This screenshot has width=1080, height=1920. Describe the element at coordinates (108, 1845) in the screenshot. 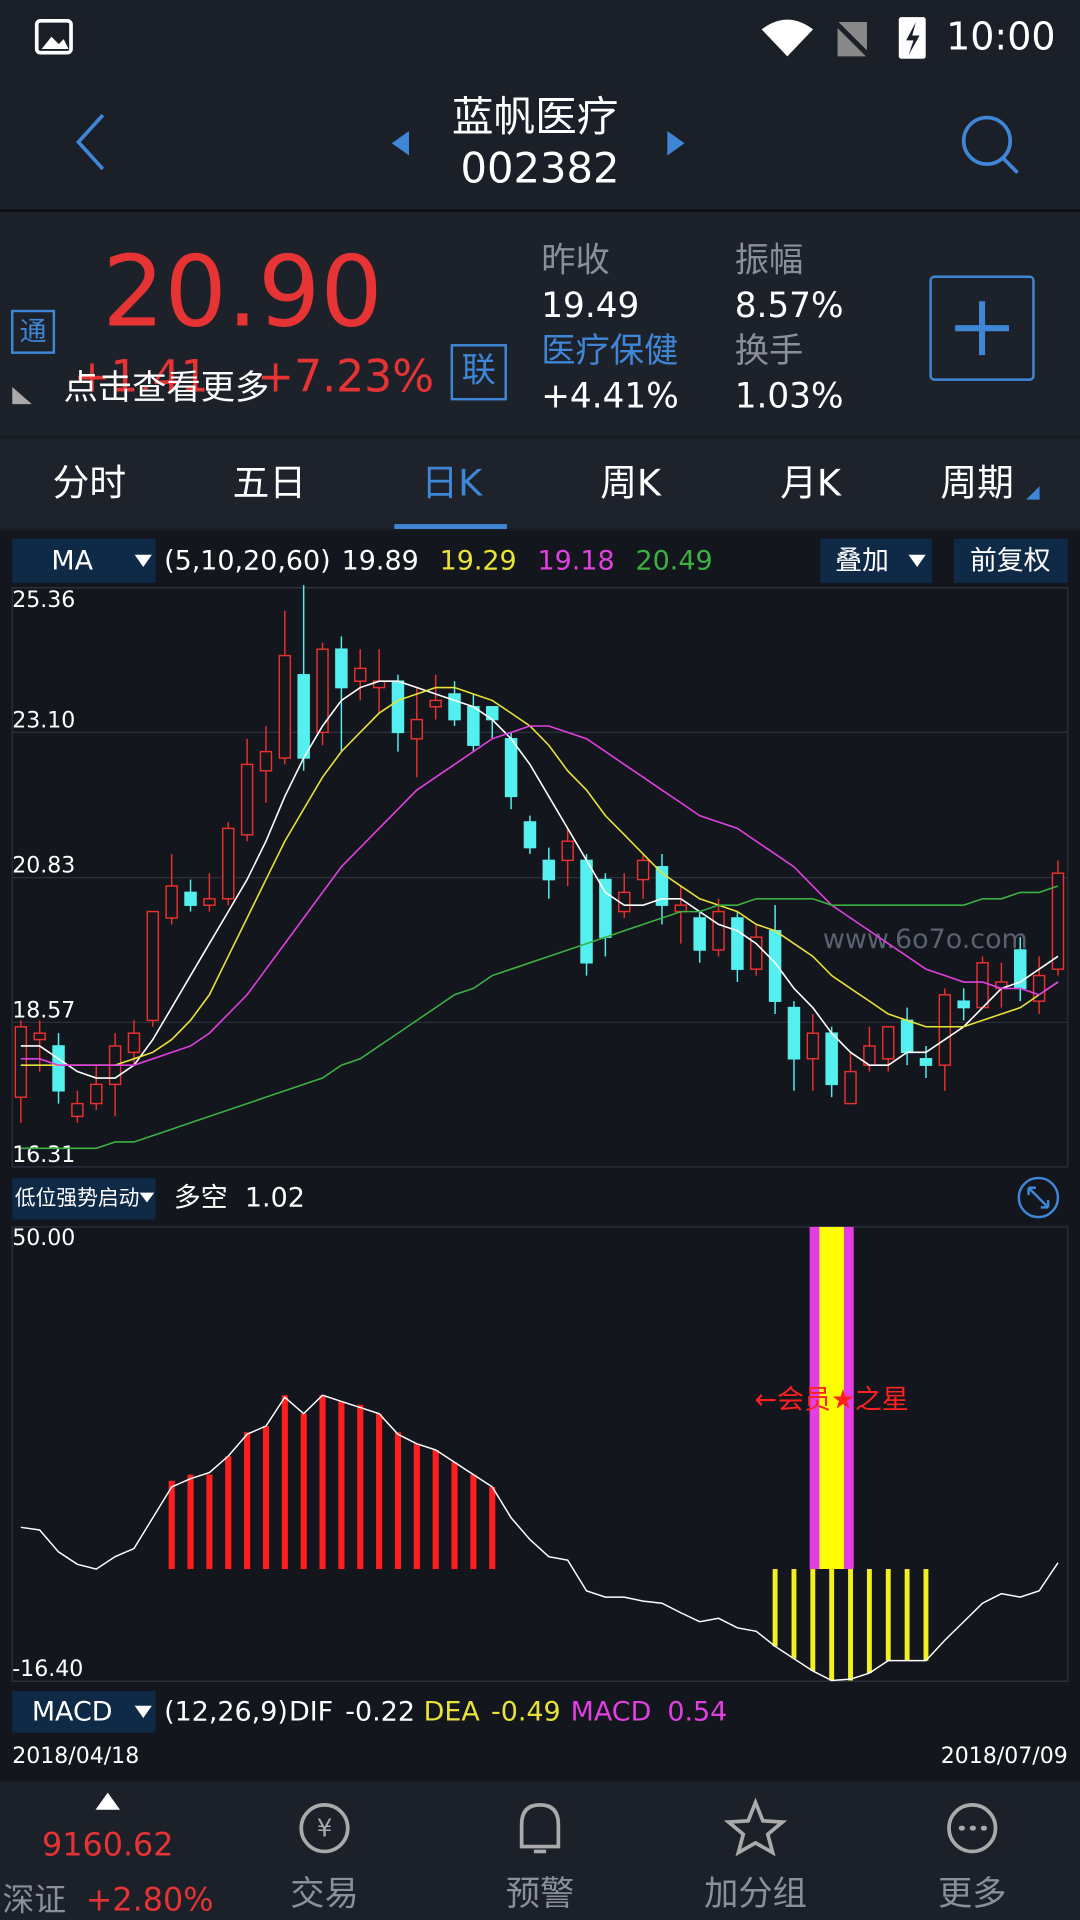

I see `index-value: 9160.62` at that location.